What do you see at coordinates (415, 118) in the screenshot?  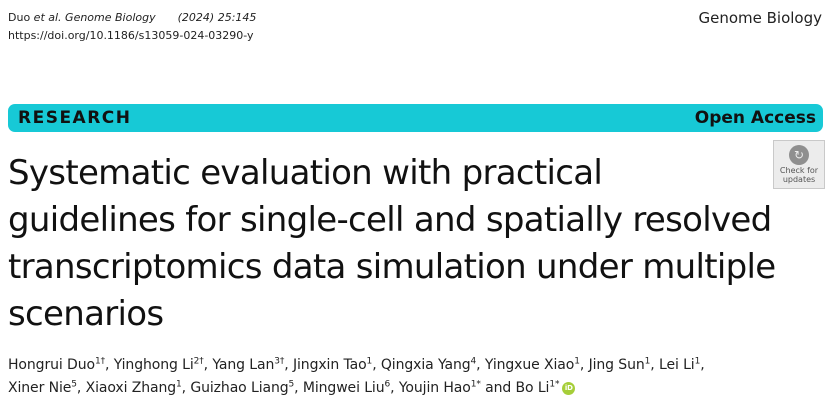 I see `article-type-banner: RESEARCH Open Access` at bounding box center [415, 118].